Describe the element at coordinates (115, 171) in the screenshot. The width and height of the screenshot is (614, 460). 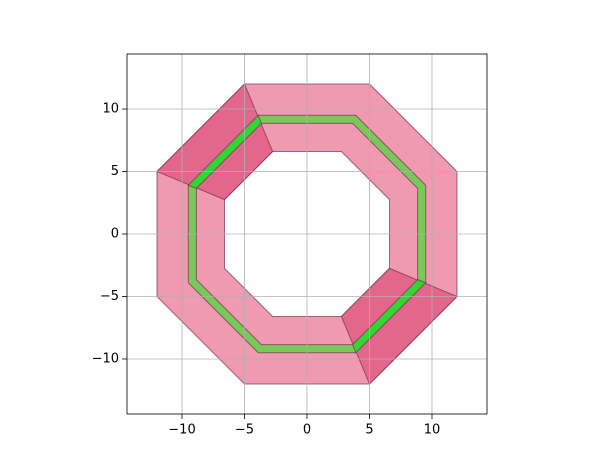
I see `y-tick-label: 5` at that location.